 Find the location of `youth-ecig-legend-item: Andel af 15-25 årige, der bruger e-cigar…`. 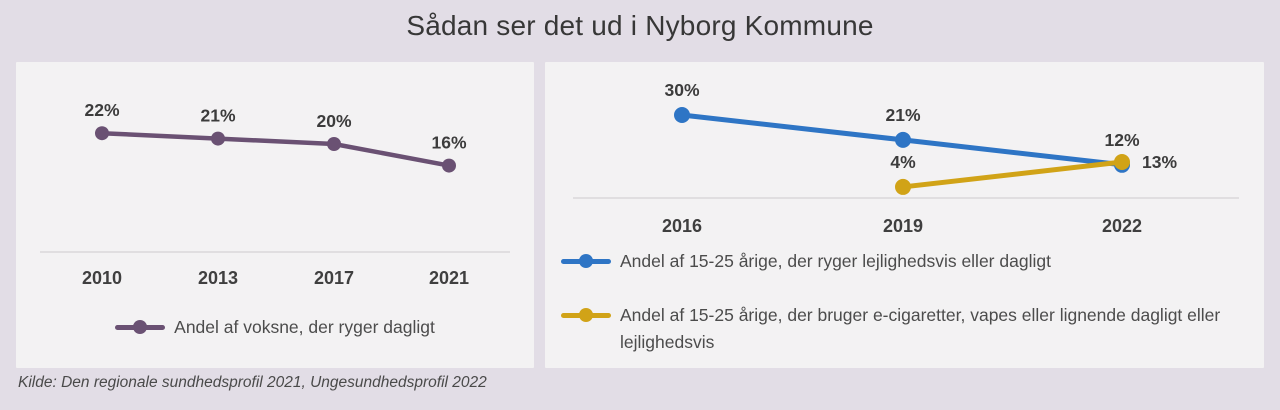

youth-ecig-legend-item: Andel af 15-25 årige, der bruger e-cigar… is located at coordinates (912, 329).